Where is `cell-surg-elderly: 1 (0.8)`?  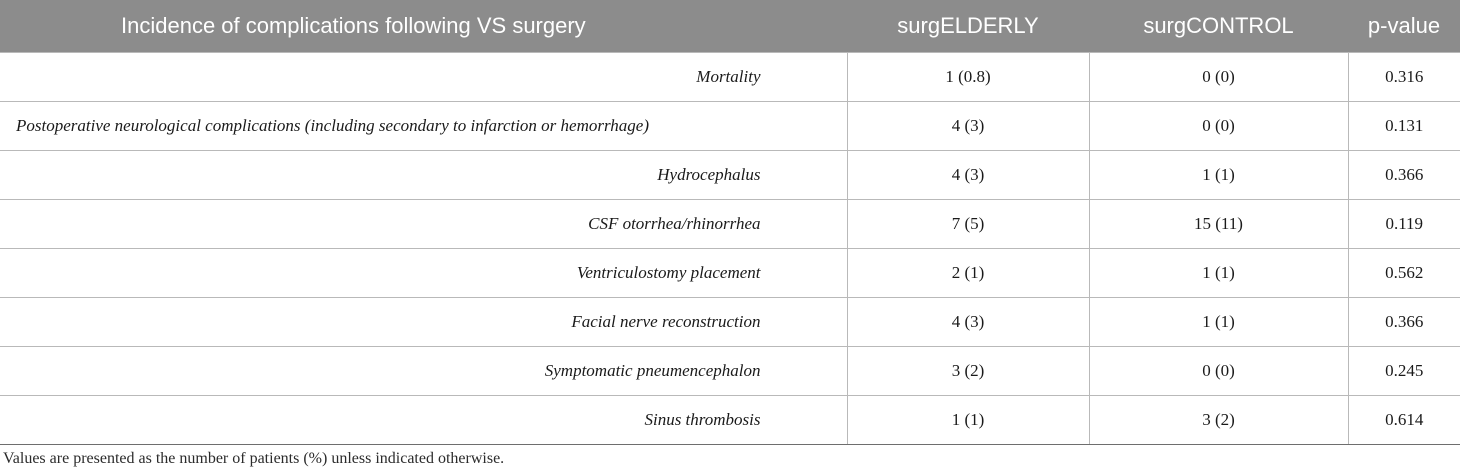 cell-surg-elderly: 1 (0.8) is located at coordinates (968, 77).